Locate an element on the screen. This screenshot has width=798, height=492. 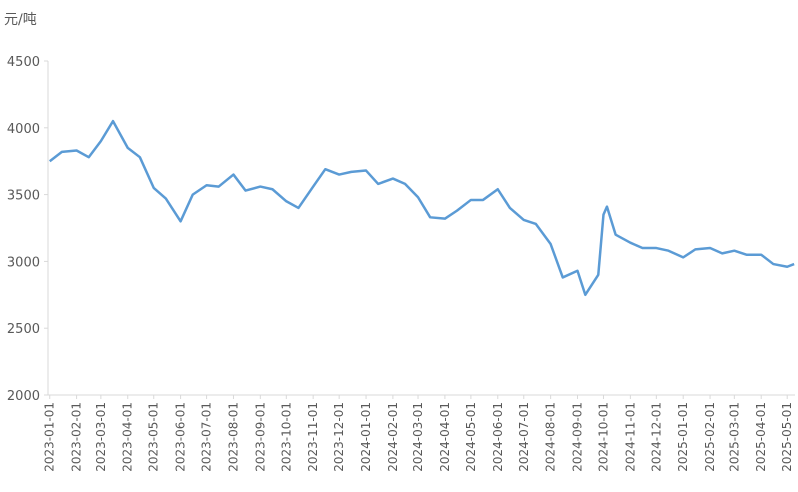
x-tick-label: 2024-08-01 is located at coordinates (551, 437).